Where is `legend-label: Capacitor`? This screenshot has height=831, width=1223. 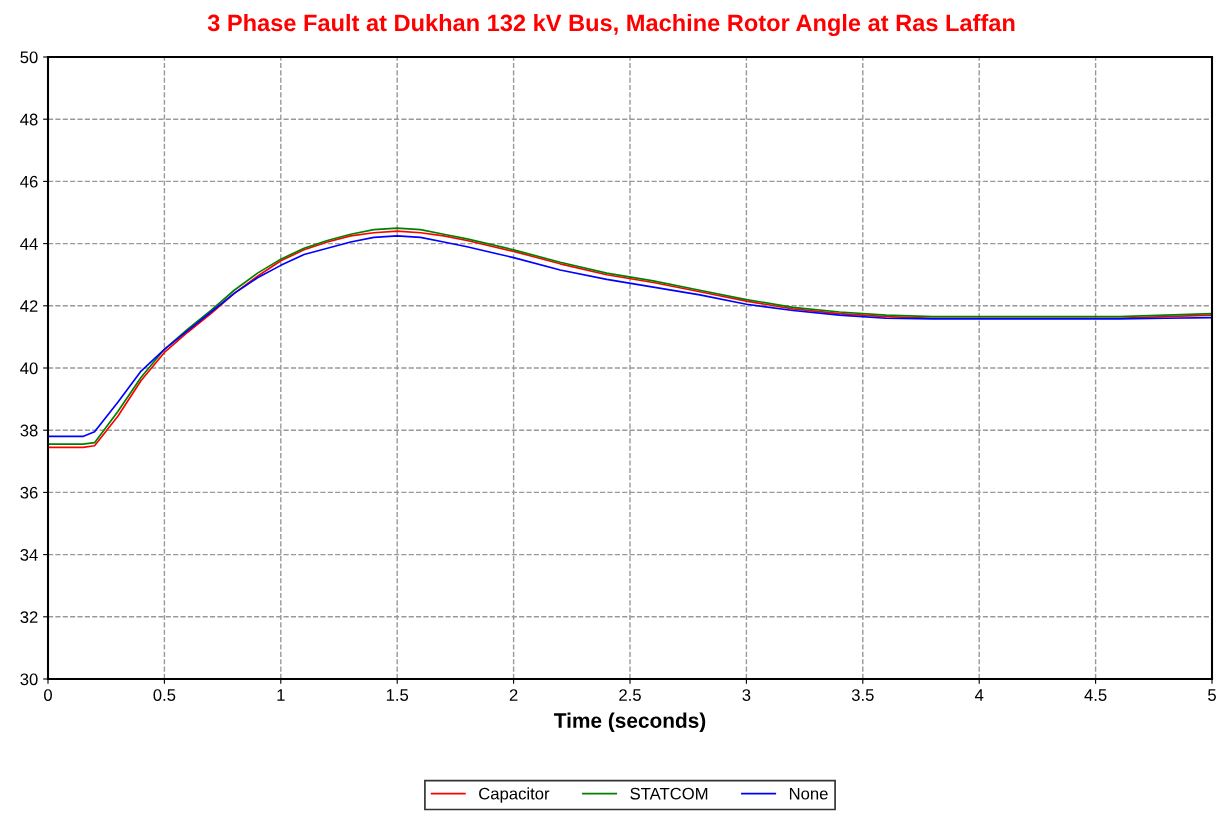 legend-label: Capacitor is located at coordinates (514, 795).